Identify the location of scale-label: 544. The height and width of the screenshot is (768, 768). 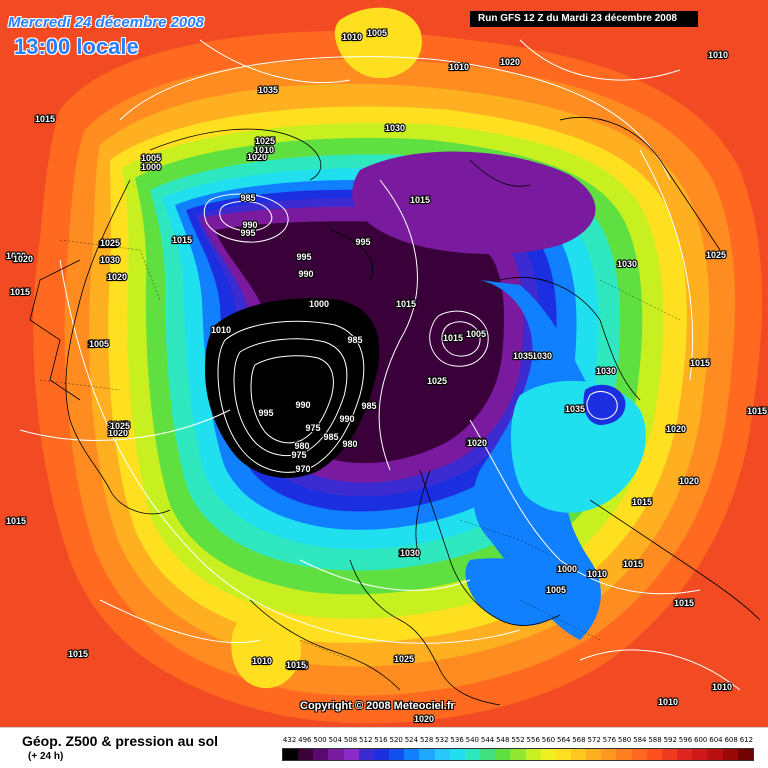
(487, 740).